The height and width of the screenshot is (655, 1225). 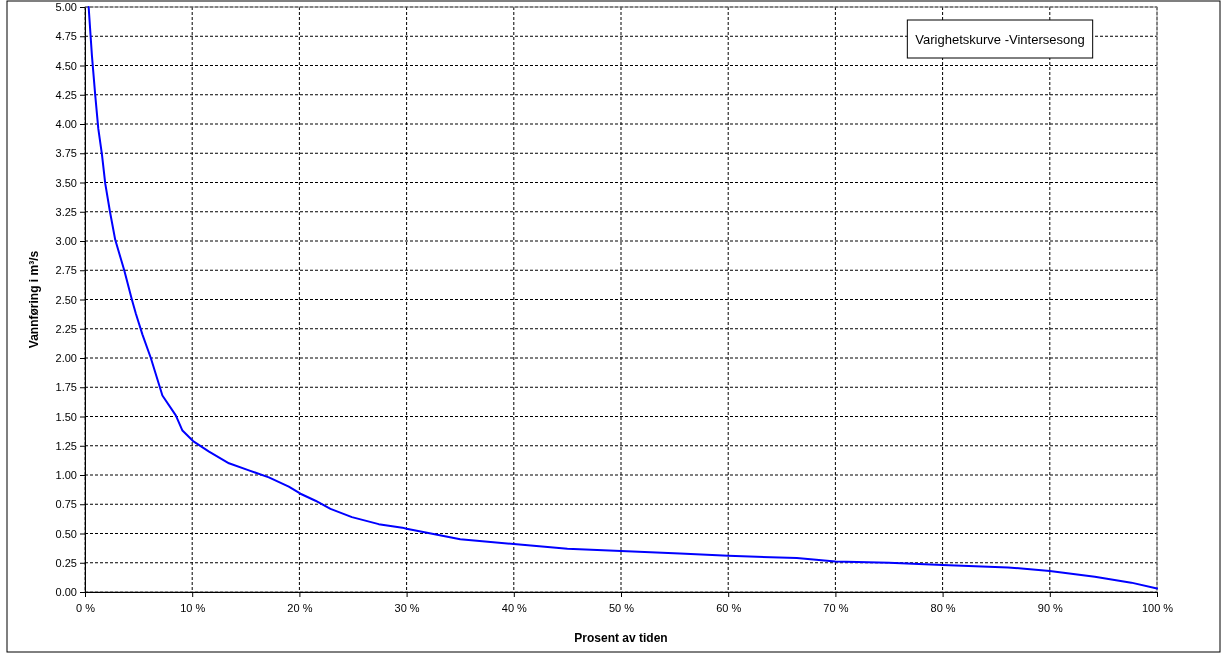 I want to click on y-tick-label: 4.25, so click(x=66, y=94).